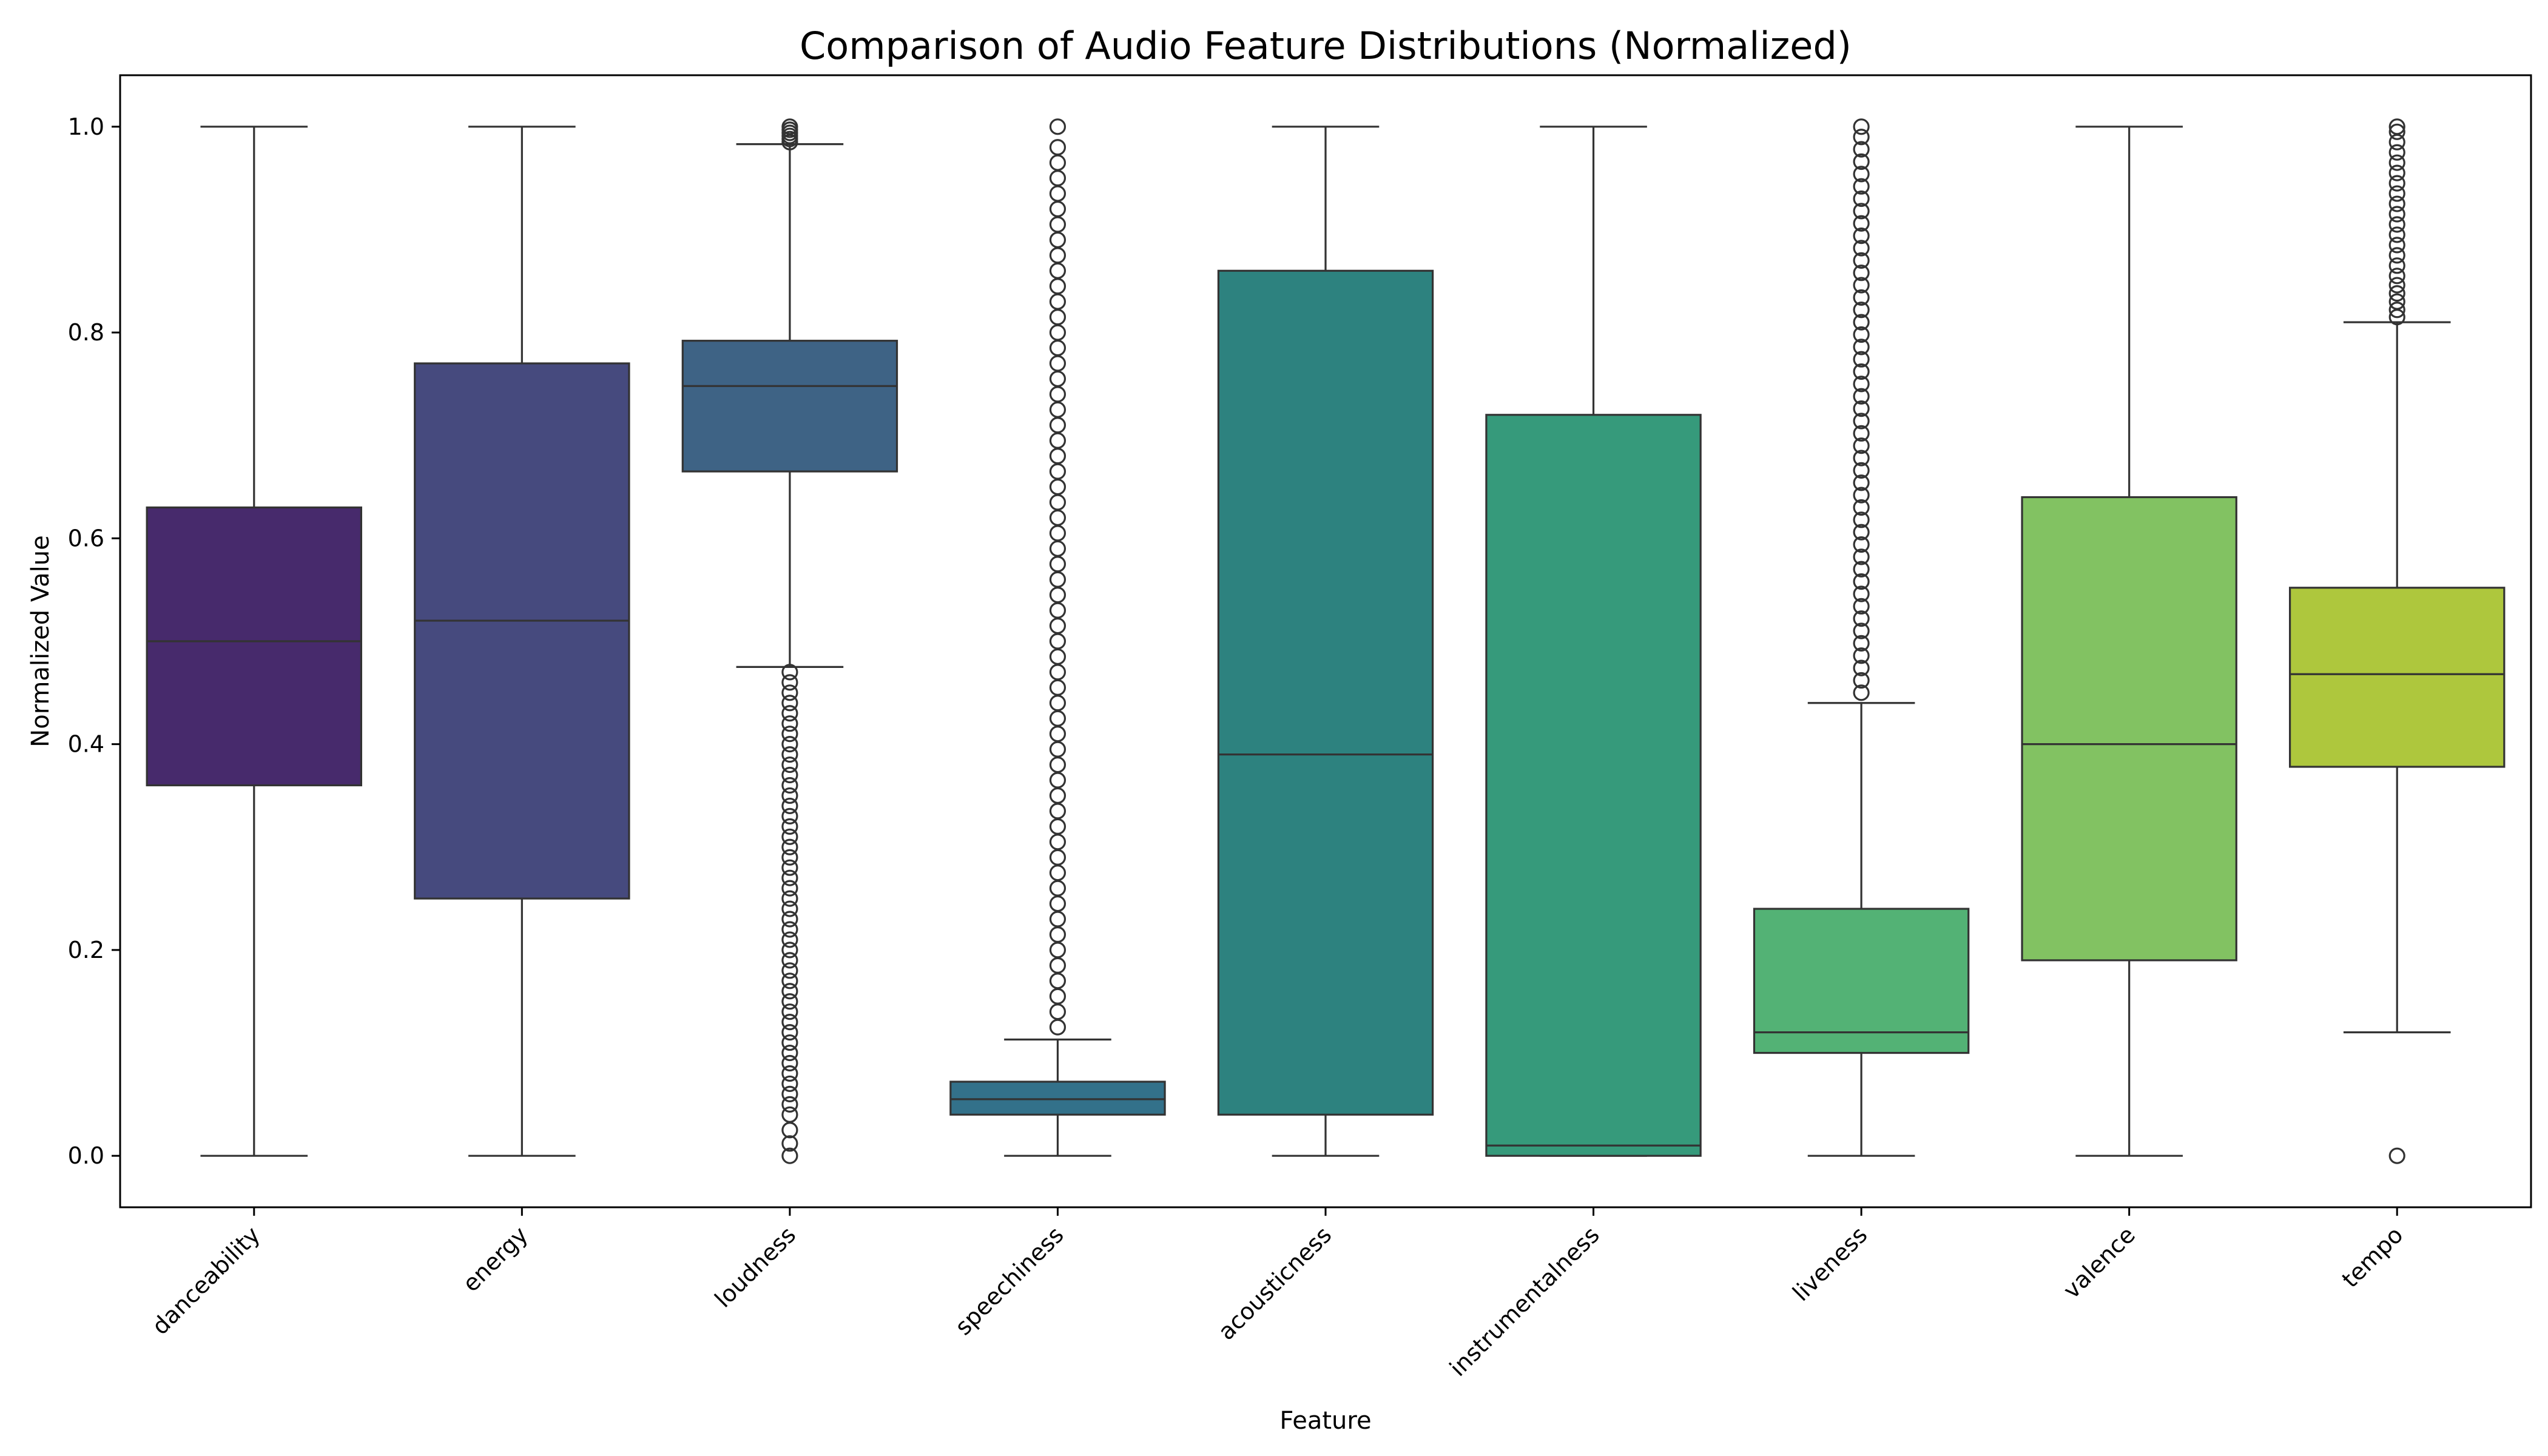 The image size is (2548, 1456). What do you see at coordinates (254, 646) in the screenshot?
I see `box-danceability` at bounding box center [254, 646].